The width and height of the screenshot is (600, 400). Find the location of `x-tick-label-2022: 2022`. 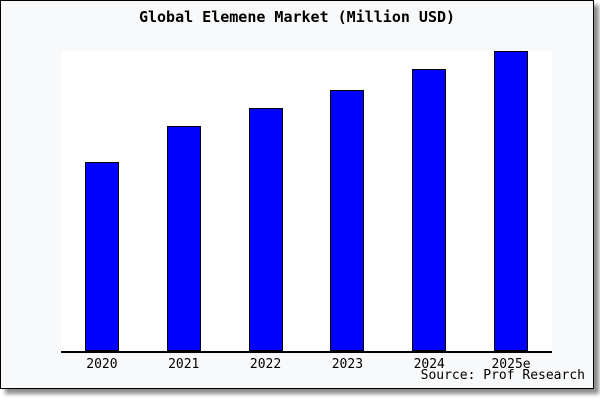

x-tick-label-2022: 2022 is located at coordinates (265, 364).